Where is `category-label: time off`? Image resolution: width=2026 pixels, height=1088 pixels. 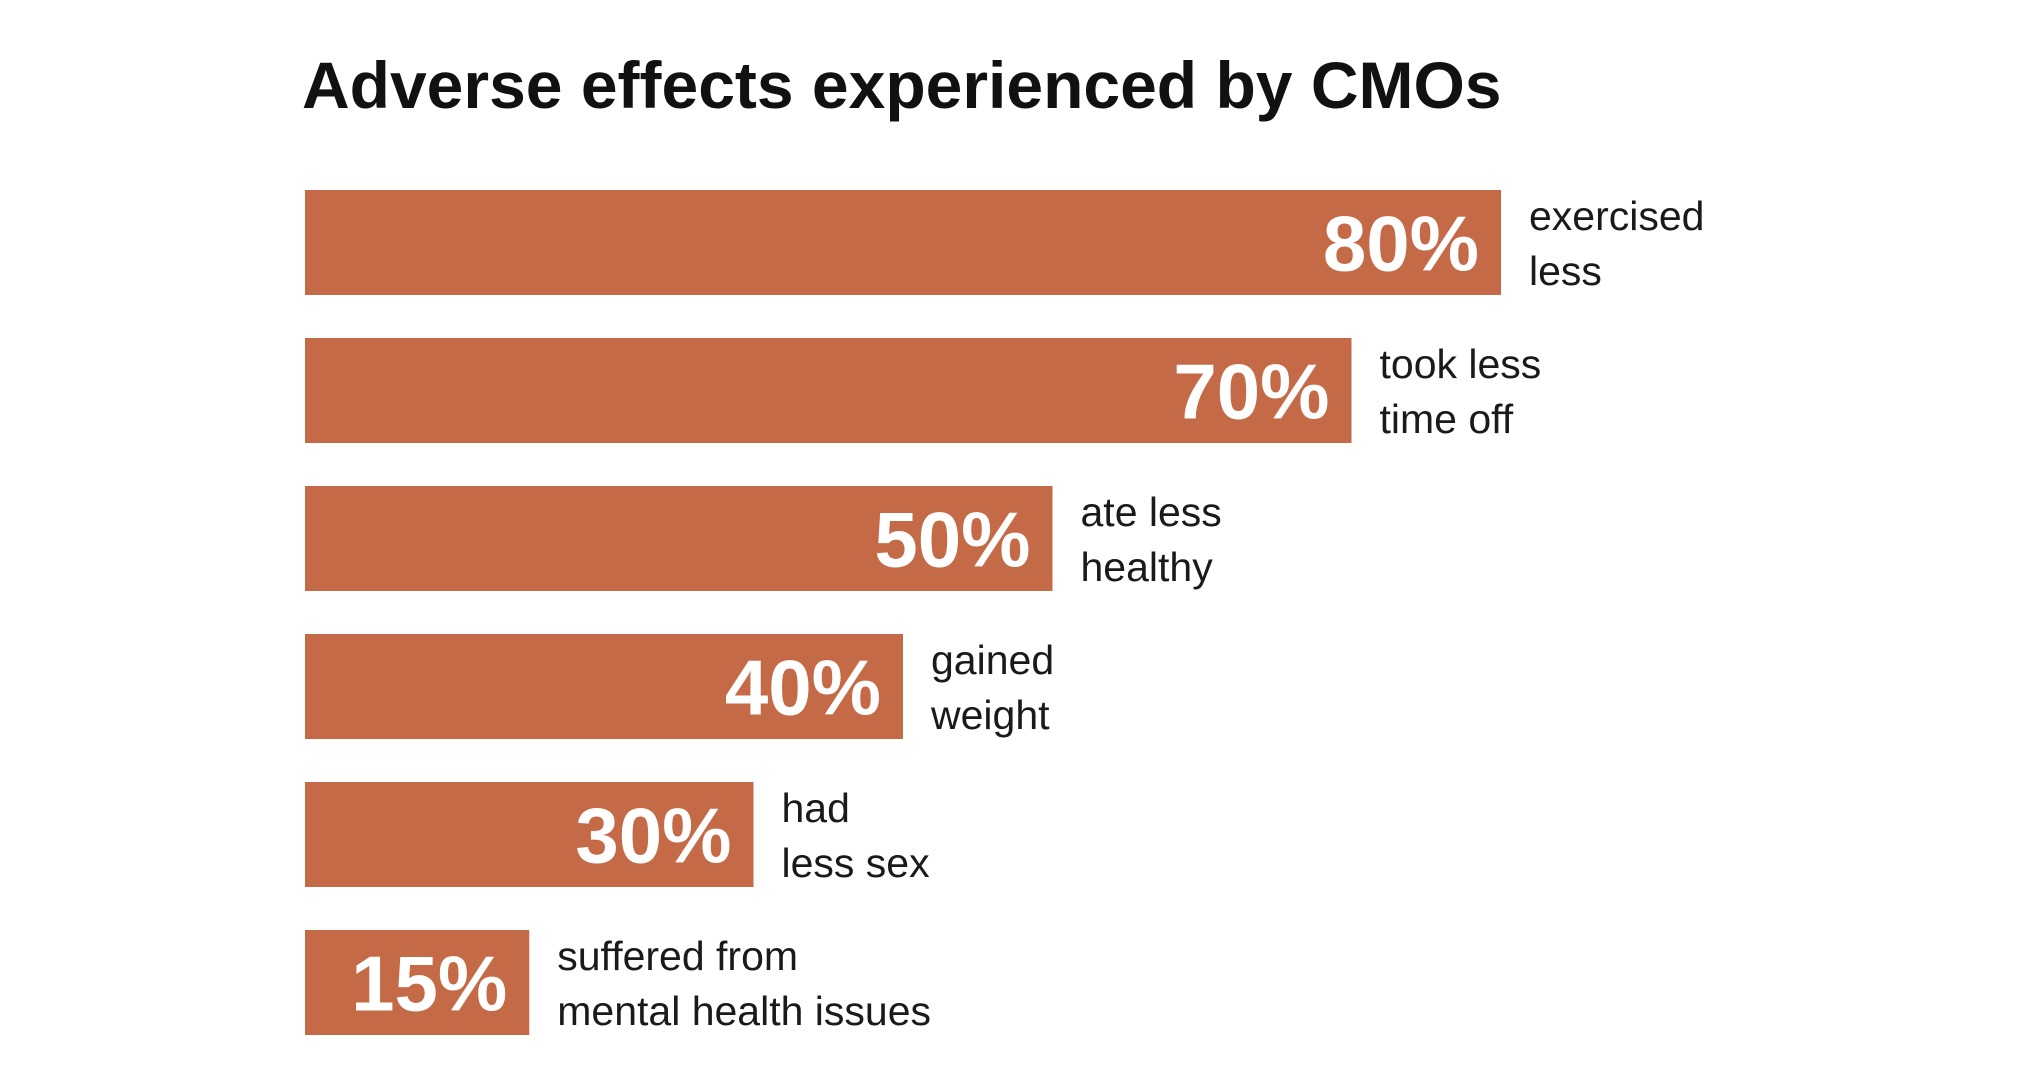 category-label: time off is located at coordinates (1447, 419).